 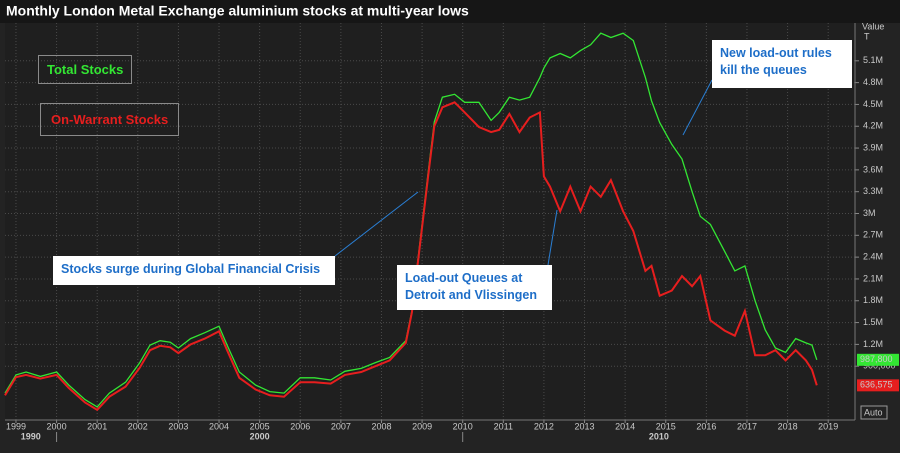 I want to click on title-bar, so click(x=450, y=11).